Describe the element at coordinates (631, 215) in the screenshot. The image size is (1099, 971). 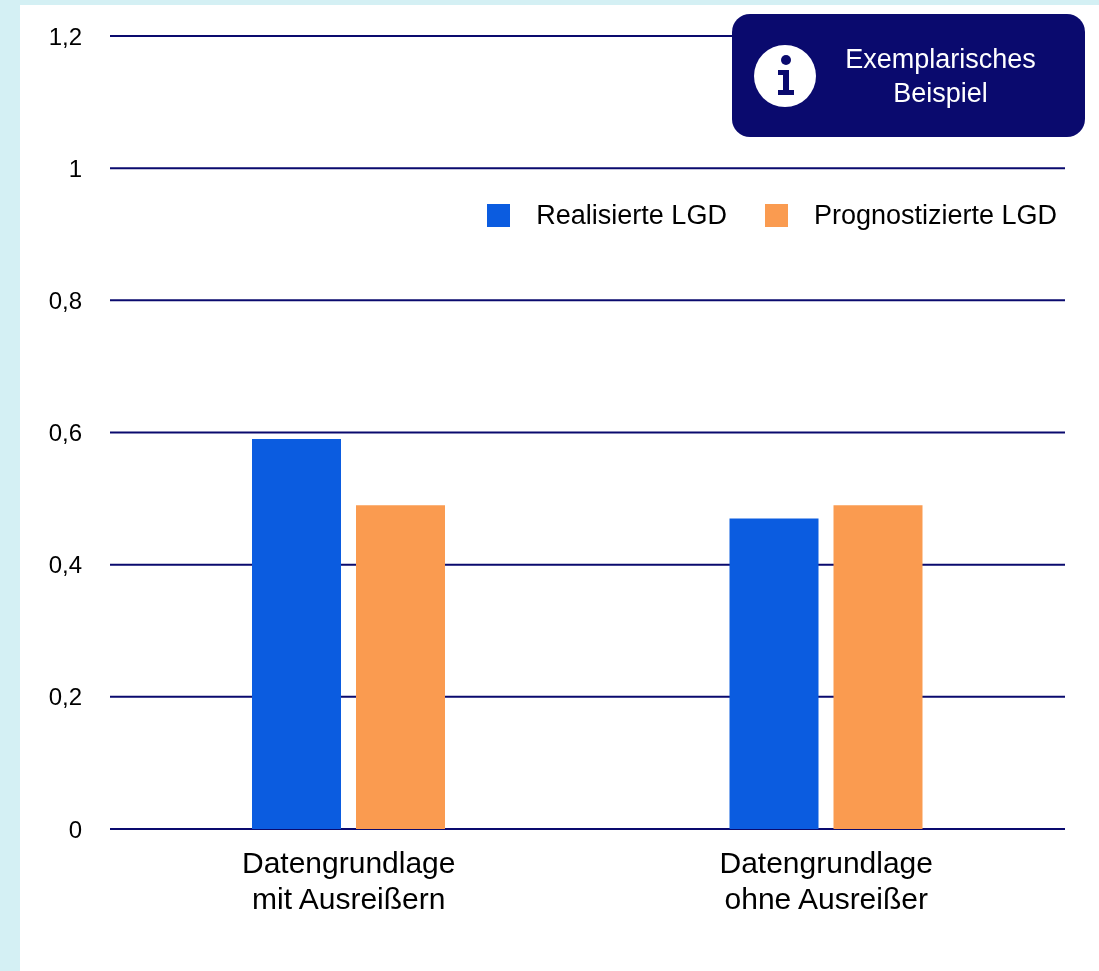
I see `legend-label: Realisierte LGD` at that location.